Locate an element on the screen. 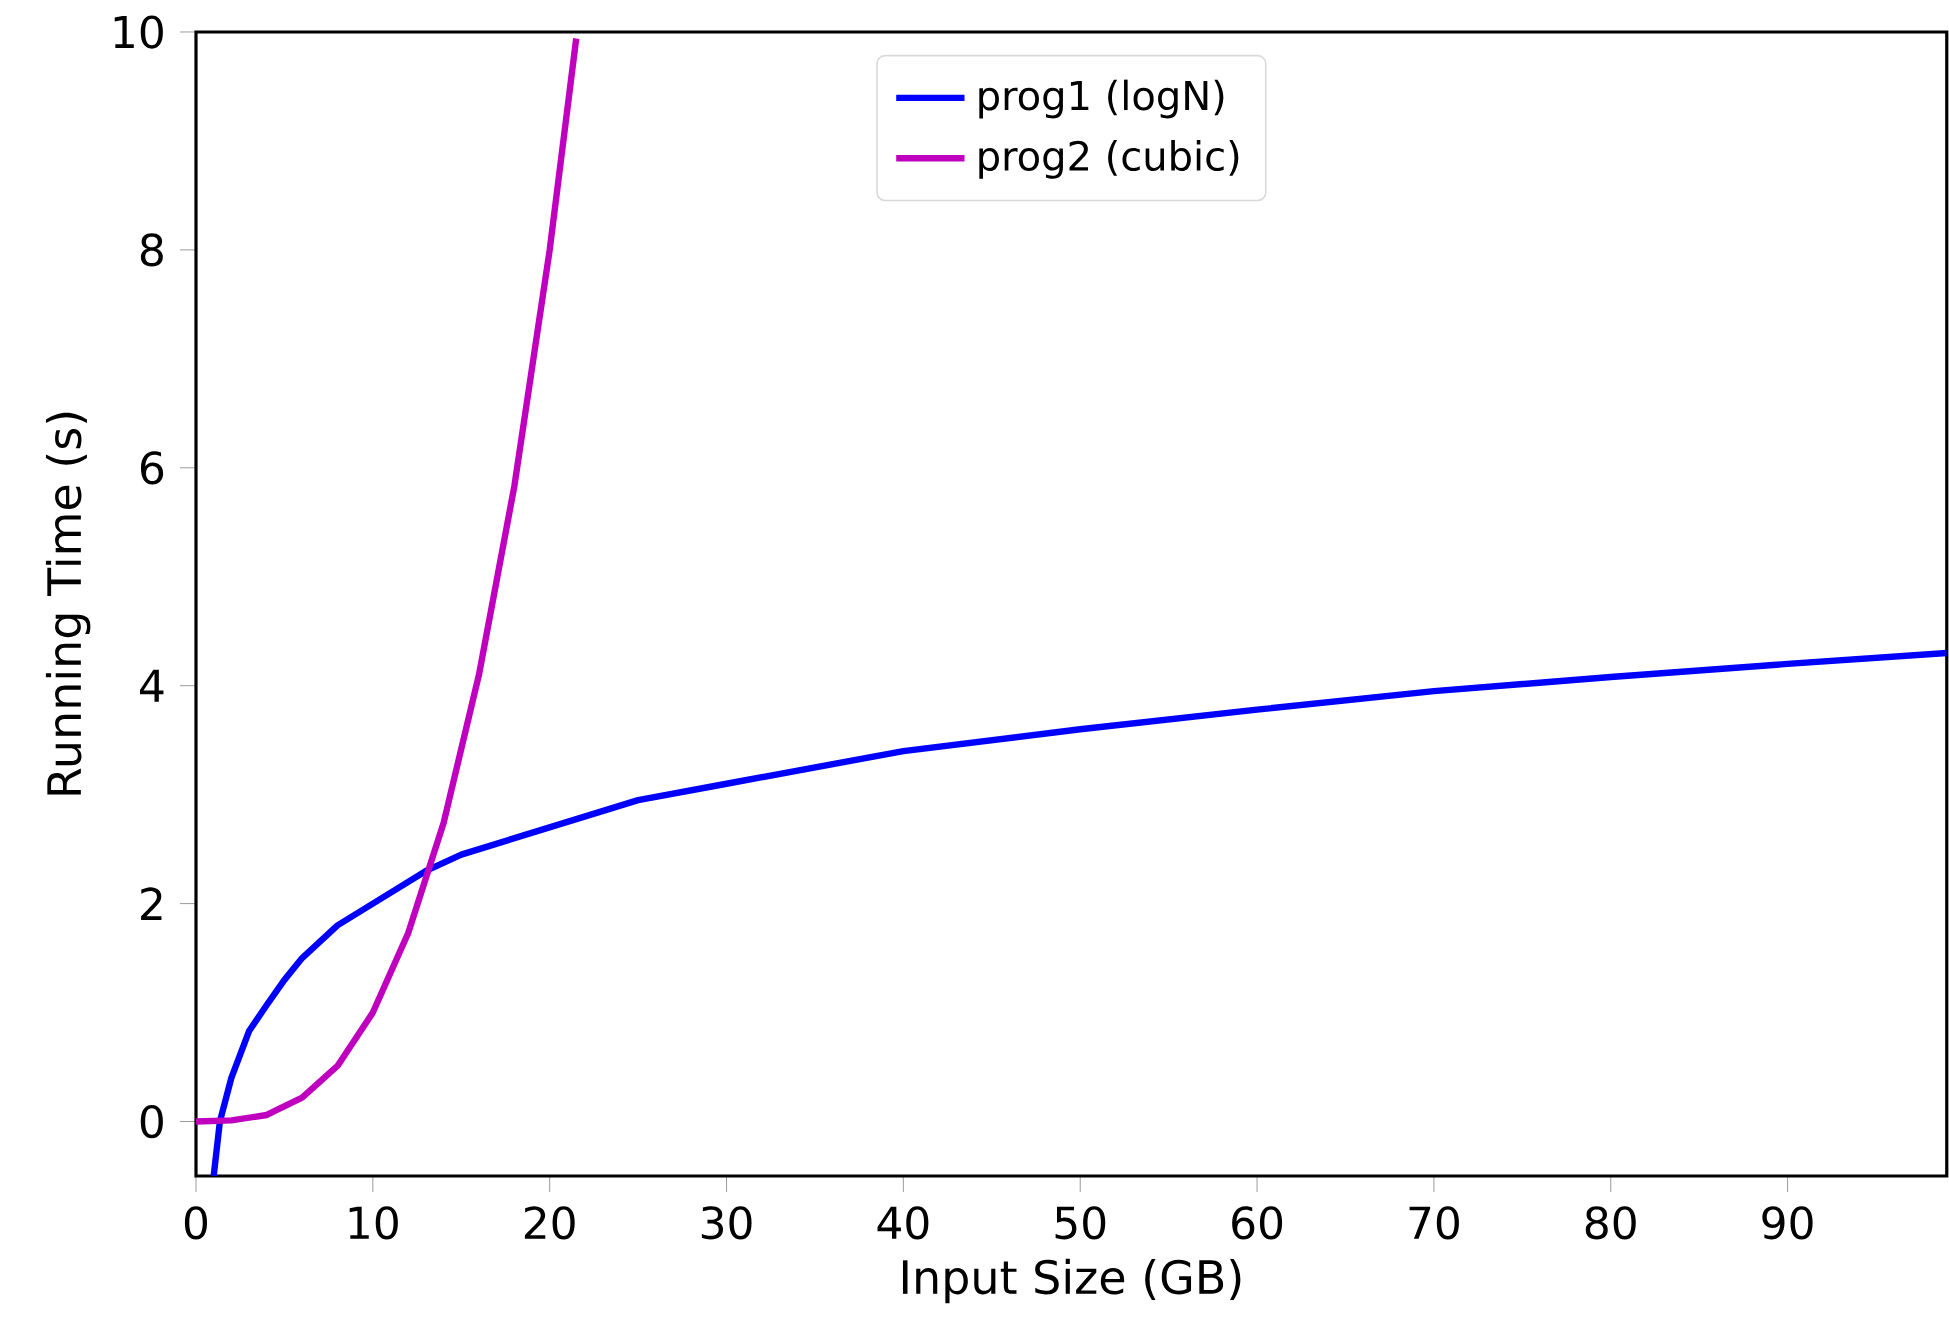 This screenshot has height=1336, width=1949. x-axis-title: Input Size (GB) is located at coordinates (1071, 1281).